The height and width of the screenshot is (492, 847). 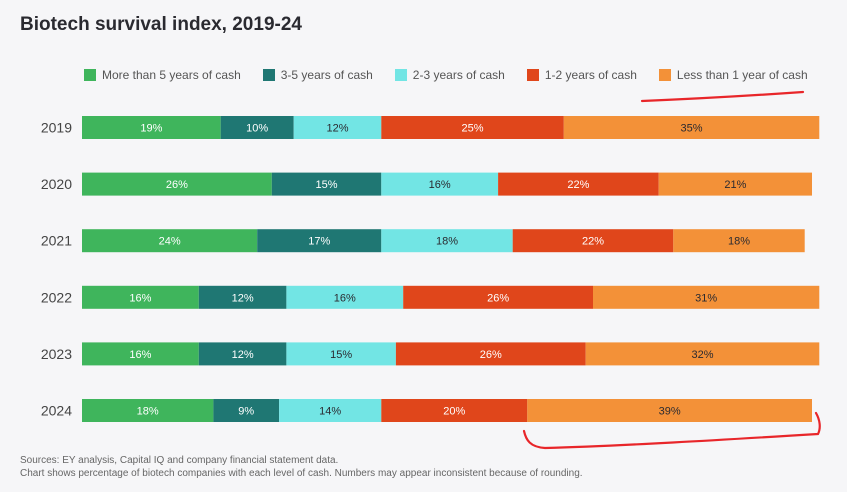 I want to click on bar-value-label: 17%, so click(x=319, y=242).